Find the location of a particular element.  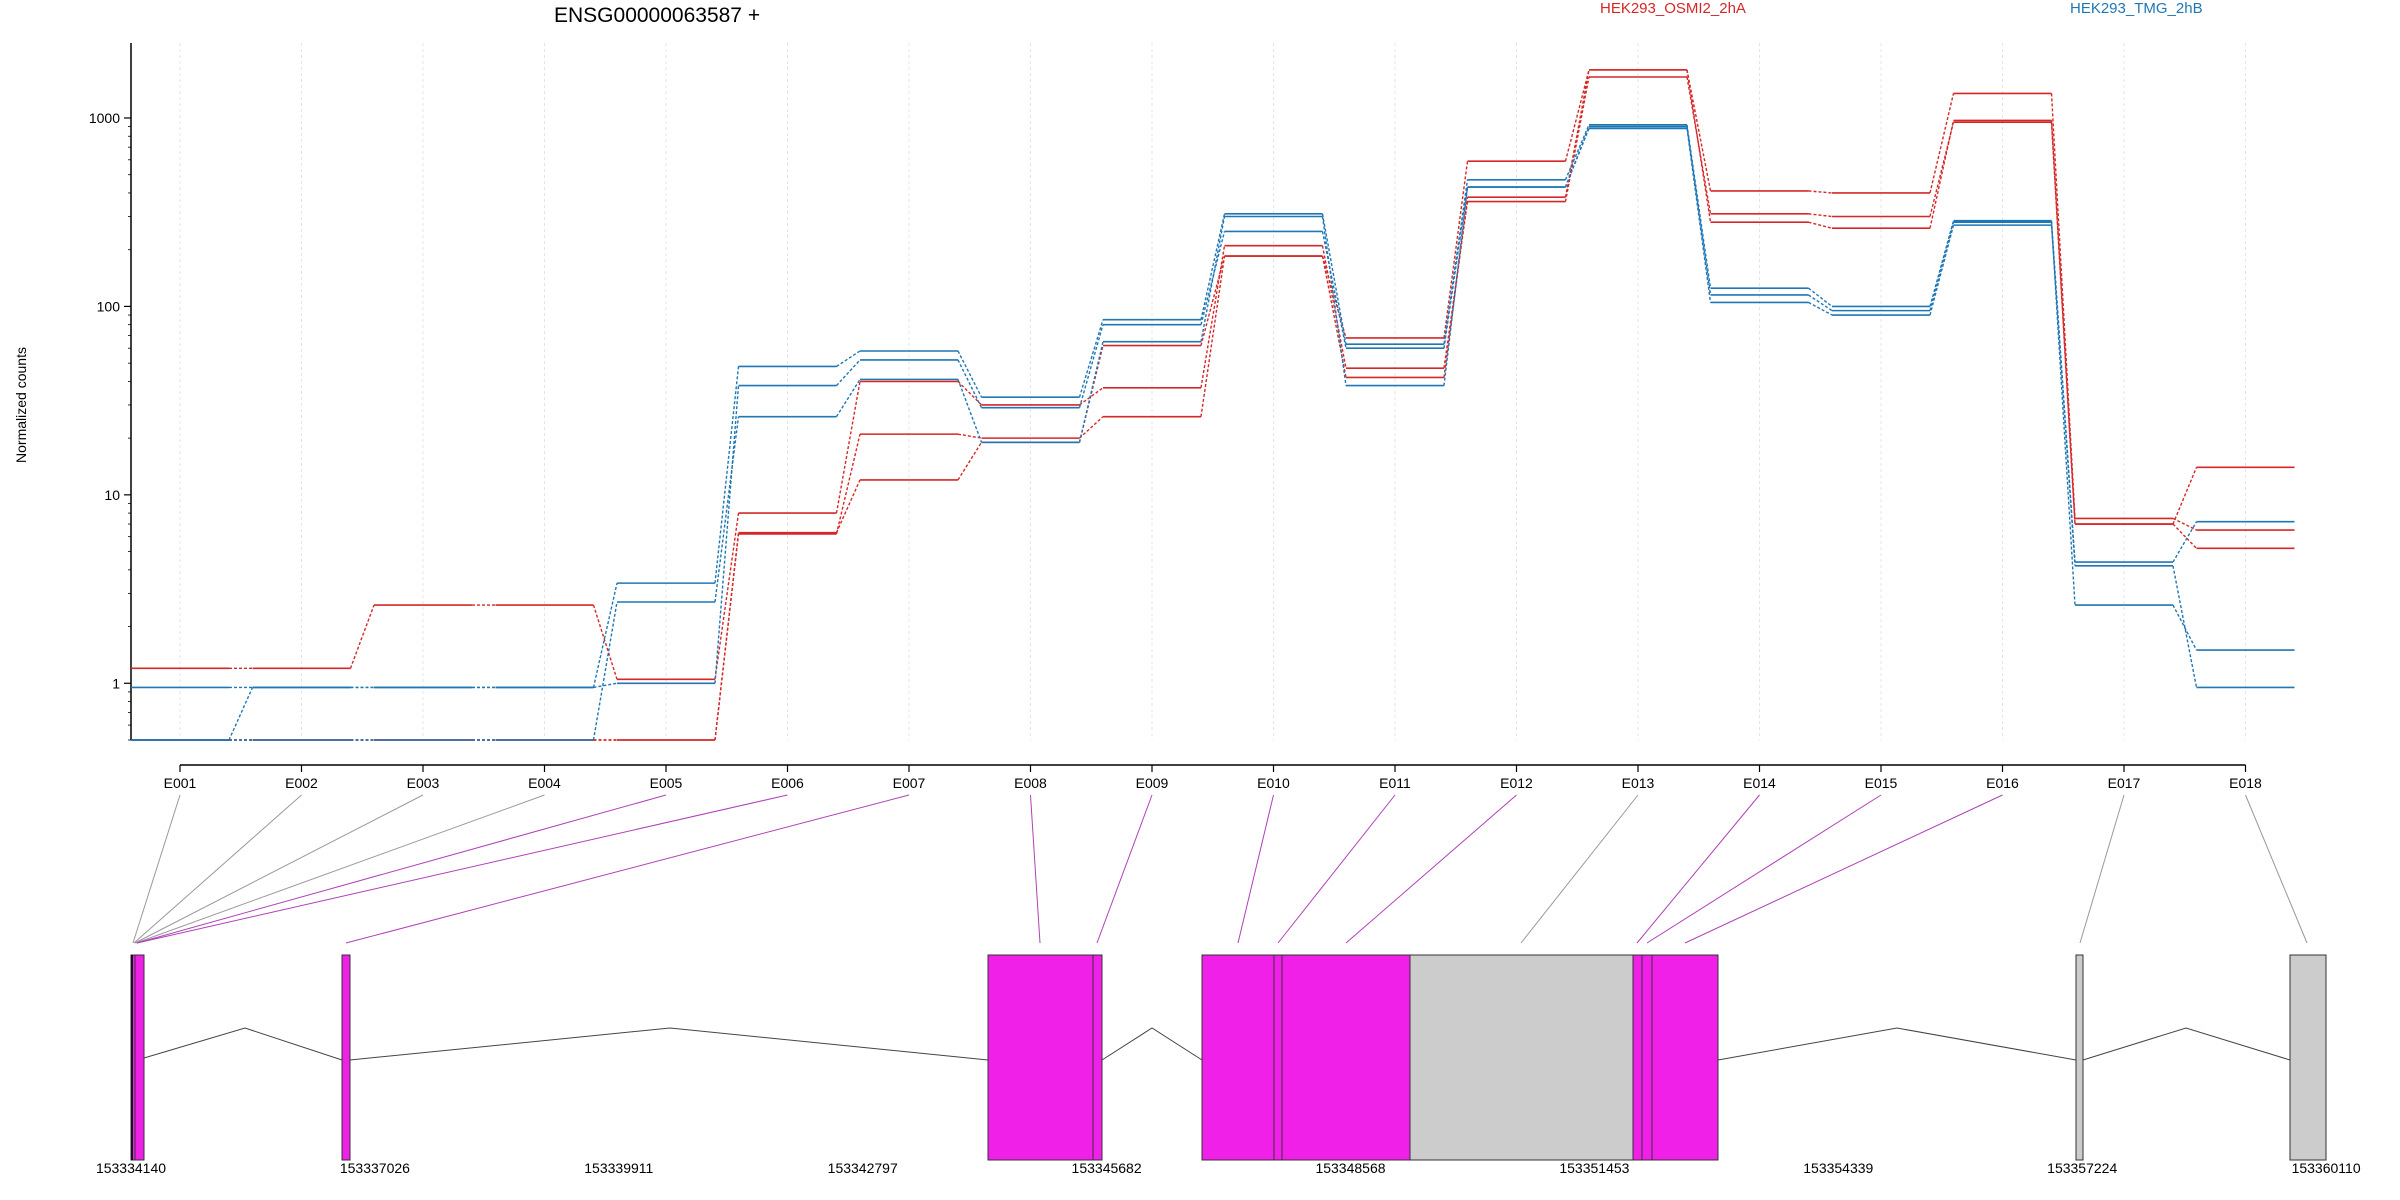

exon-connectors is located at coordinates (1220, 869).